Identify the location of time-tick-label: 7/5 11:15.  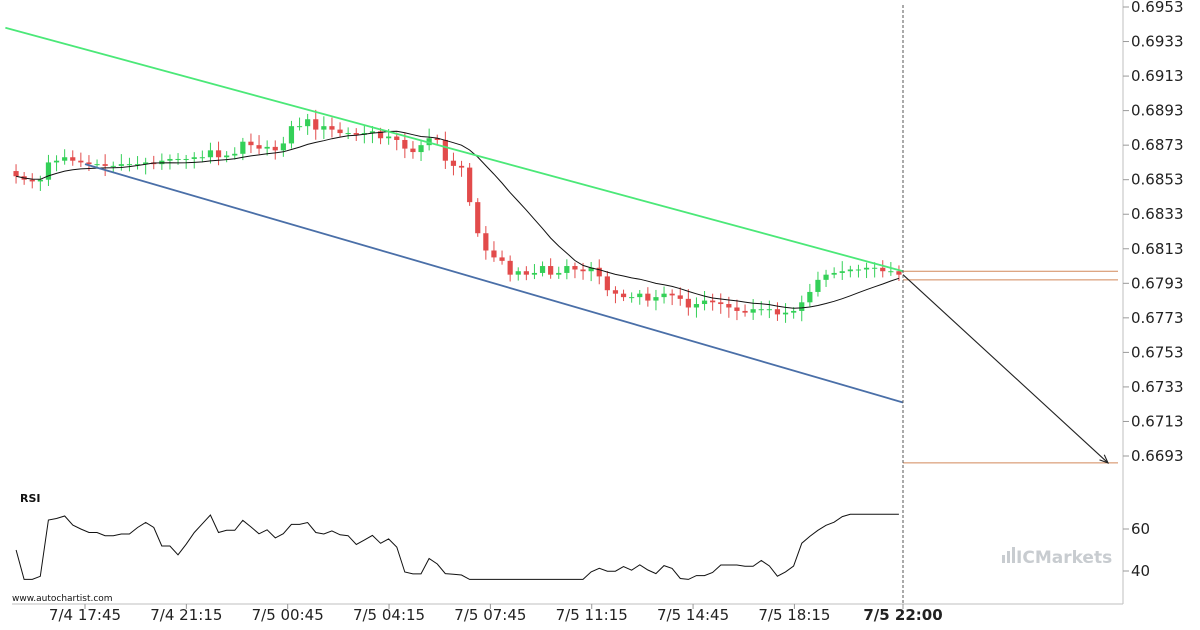
(592, 615).